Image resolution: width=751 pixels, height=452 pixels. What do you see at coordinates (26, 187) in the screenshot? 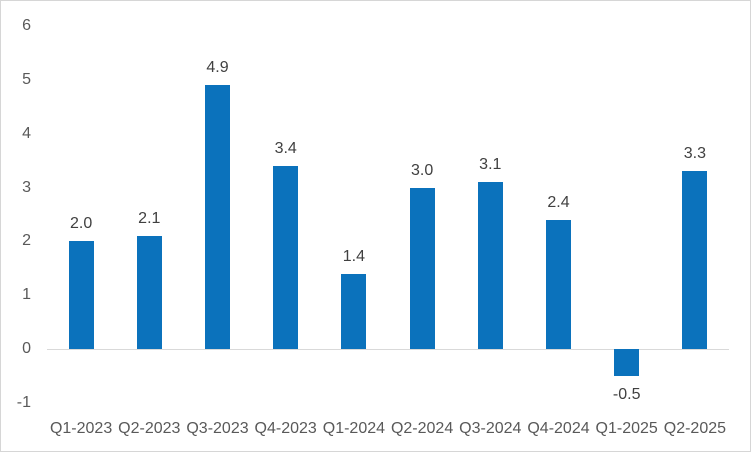
I see `y-axis-tick-label: 3` at bounding box center [26, 187].